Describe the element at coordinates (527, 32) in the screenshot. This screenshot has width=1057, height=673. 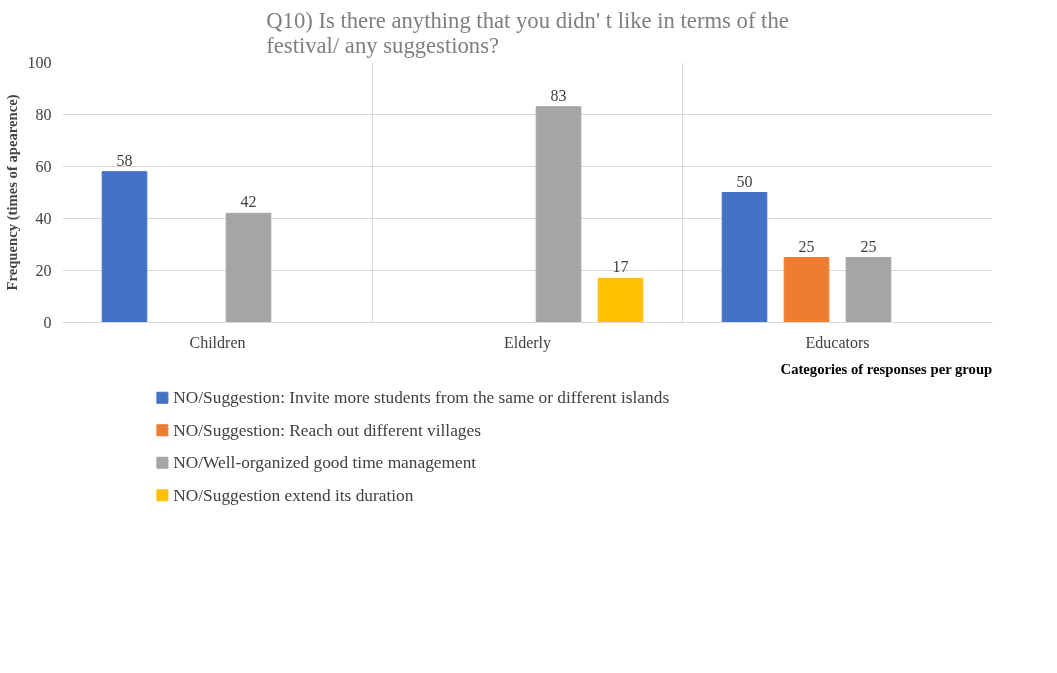
I see `chart-title: Q10) Is there anything that you didn' t like in terms of the festival/ any suggestions?` at that location.